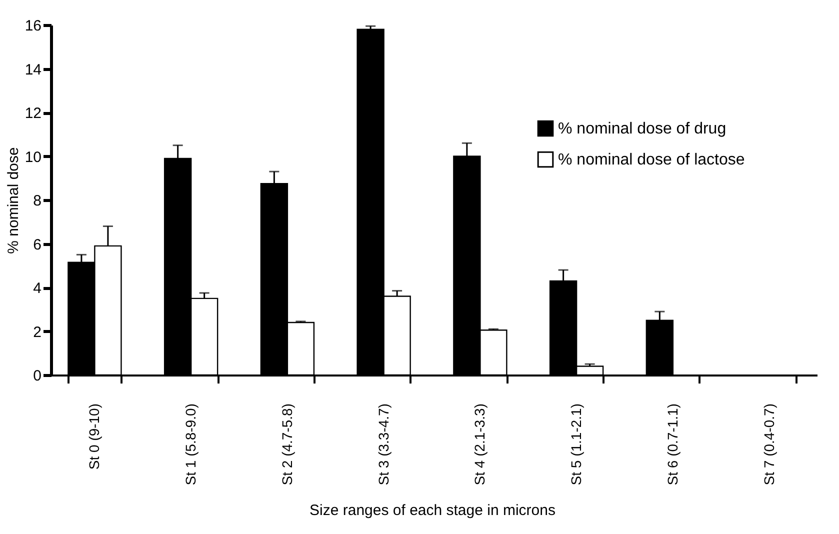 This screenshot has height=534, width=839. I want to click on y-tick-label: 14, so click(33, 69).